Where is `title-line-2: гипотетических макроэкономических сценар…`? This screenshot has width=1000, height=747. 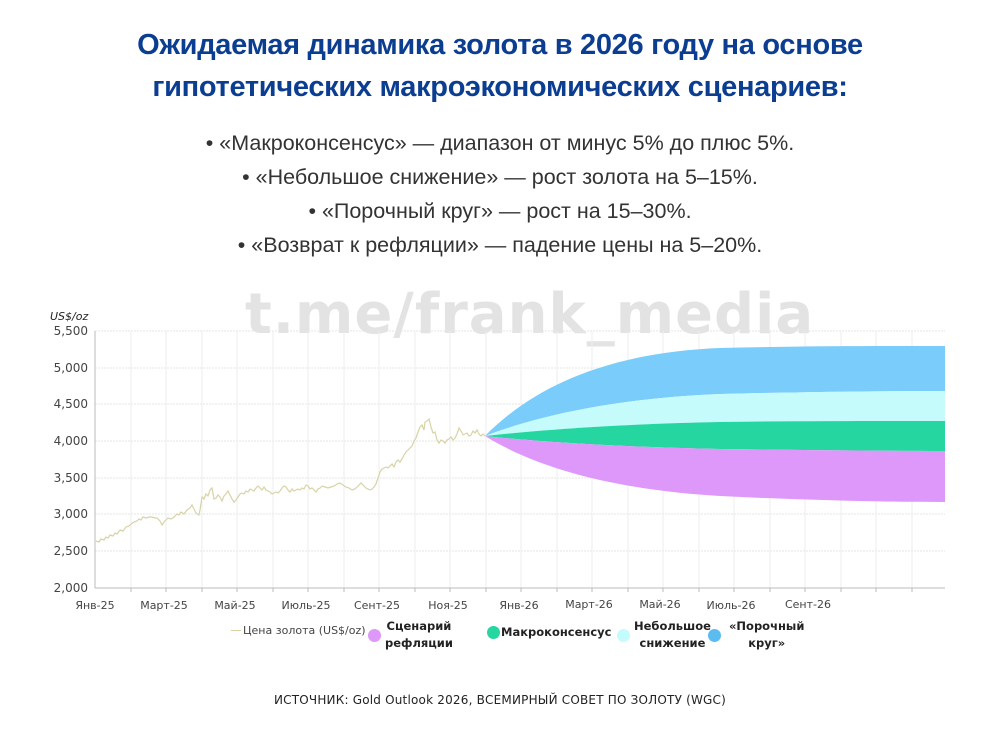 title-line-2: гипотетических макроэкономических сценар… is located at coordinates (500, 87).